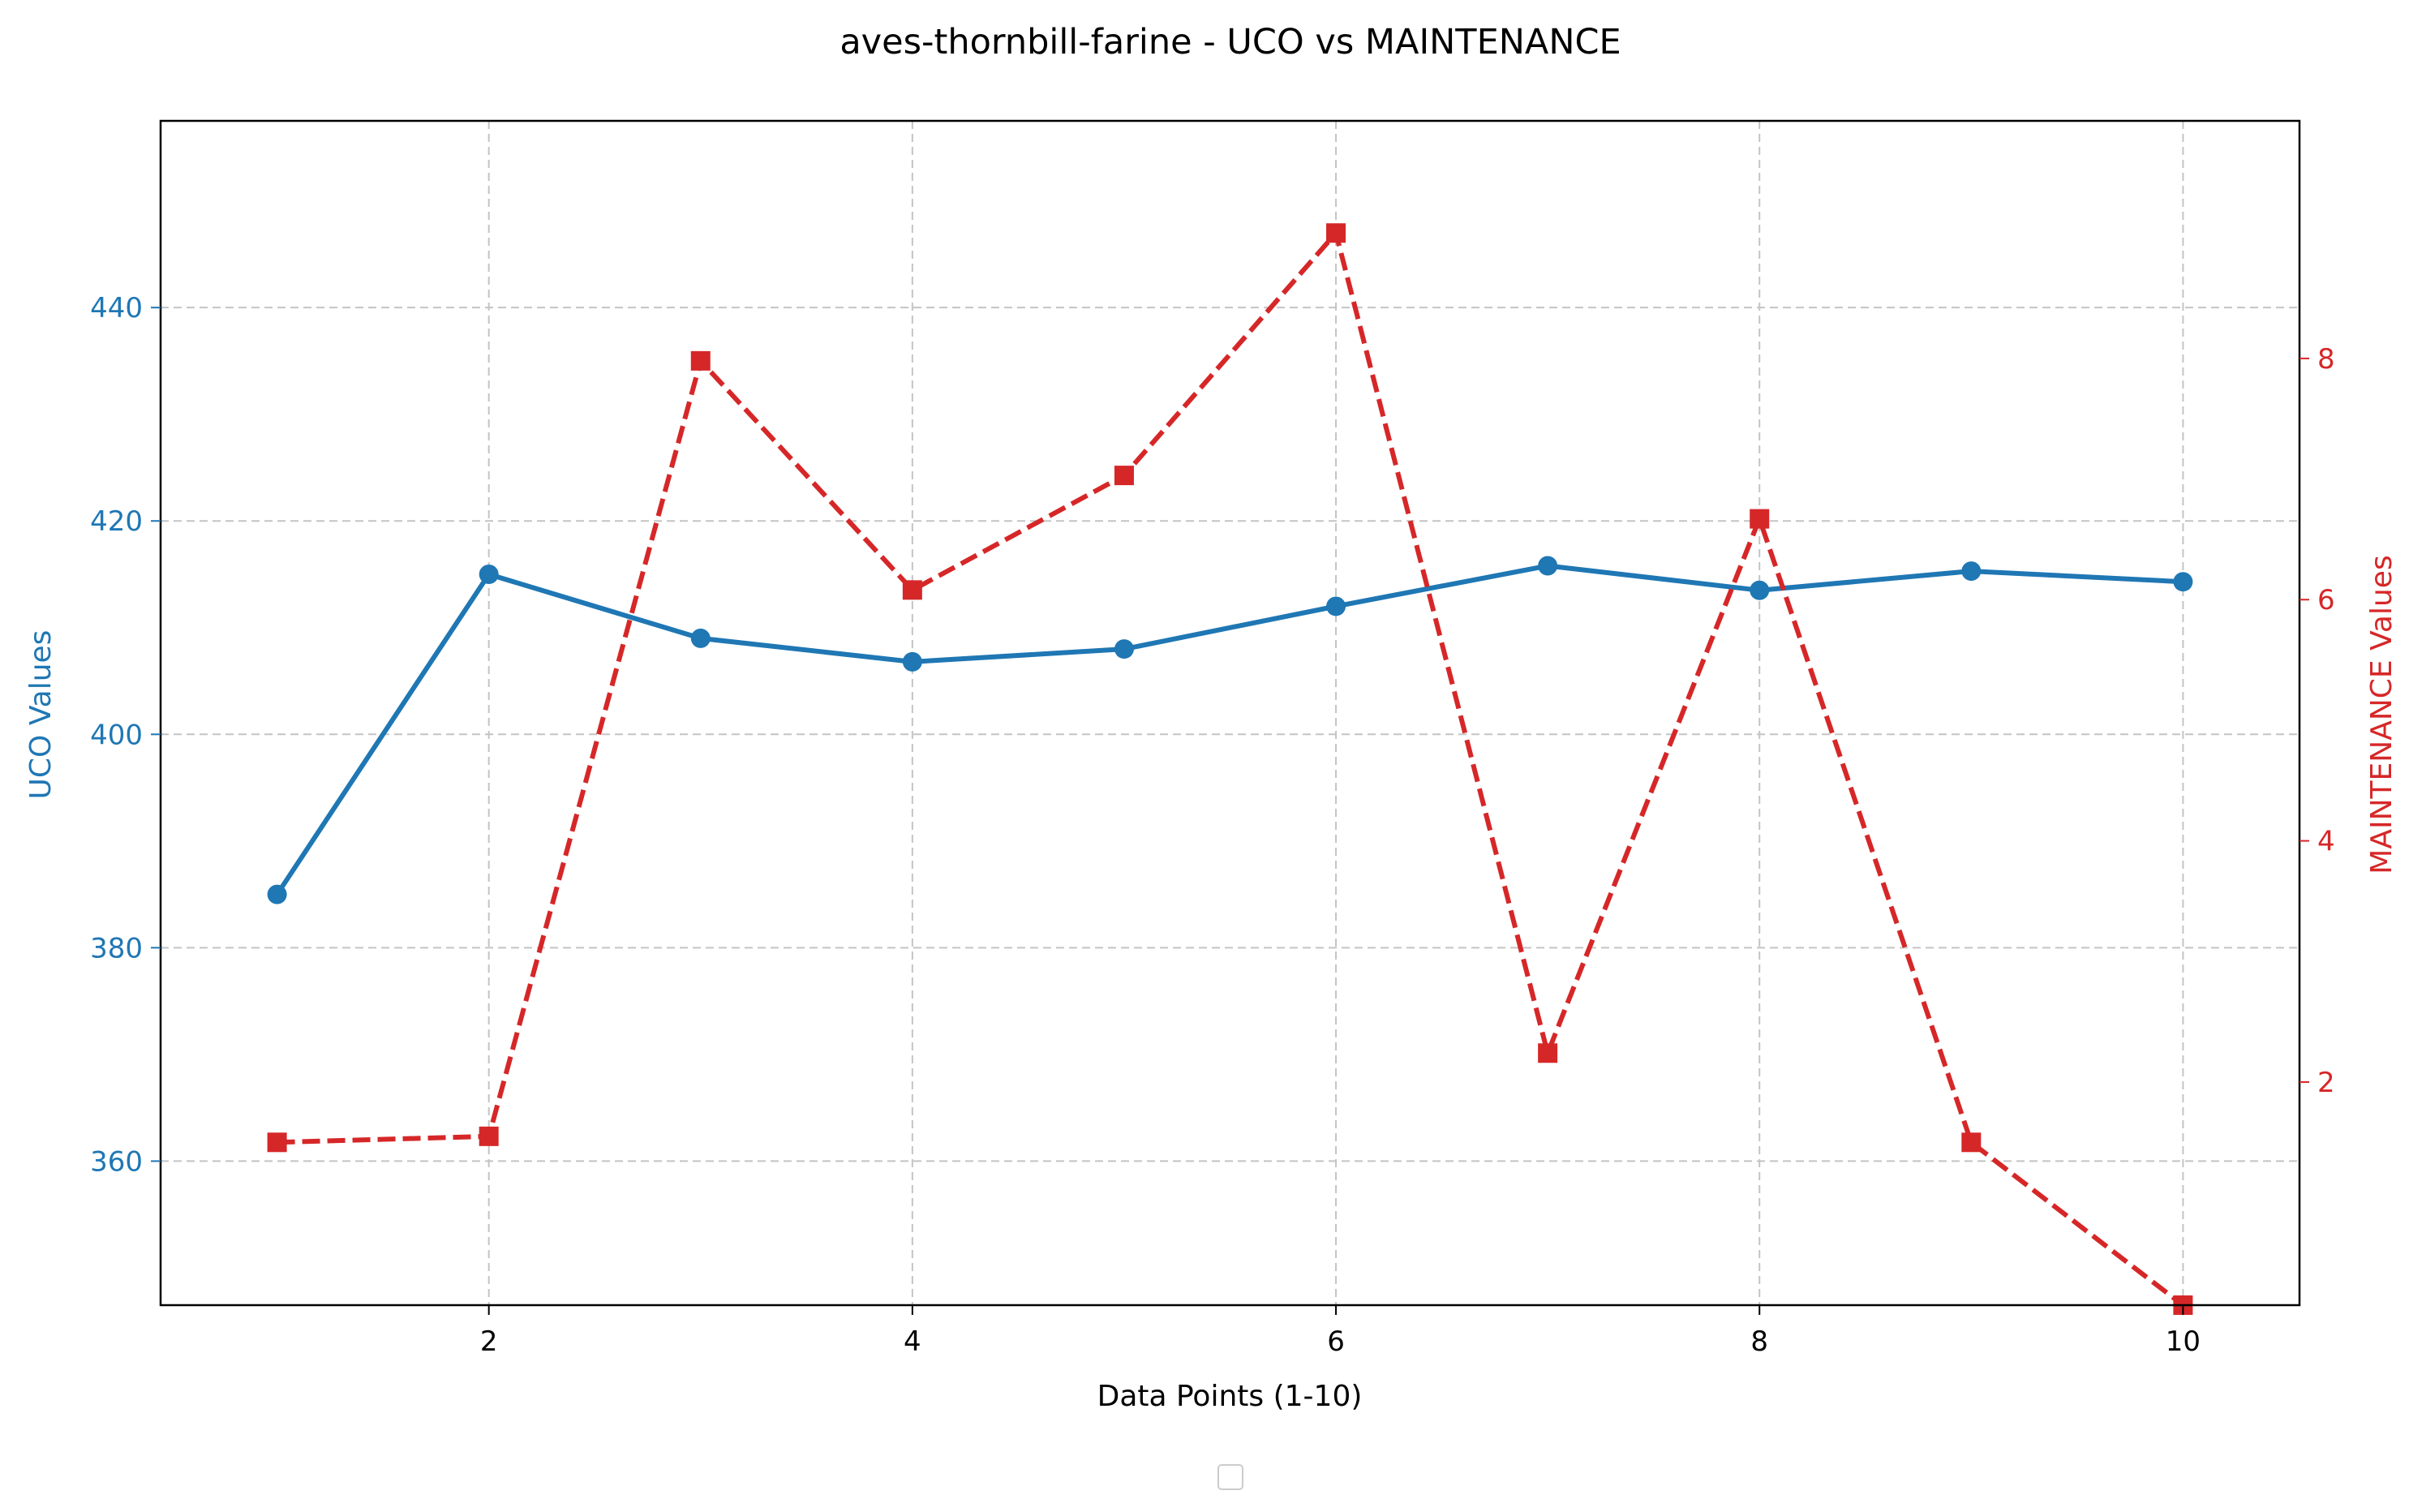  What do you see at coordinates (117, 735) in the screenshot?
I see `y-left-tick-label: 400` at bounding box center [117, 735].